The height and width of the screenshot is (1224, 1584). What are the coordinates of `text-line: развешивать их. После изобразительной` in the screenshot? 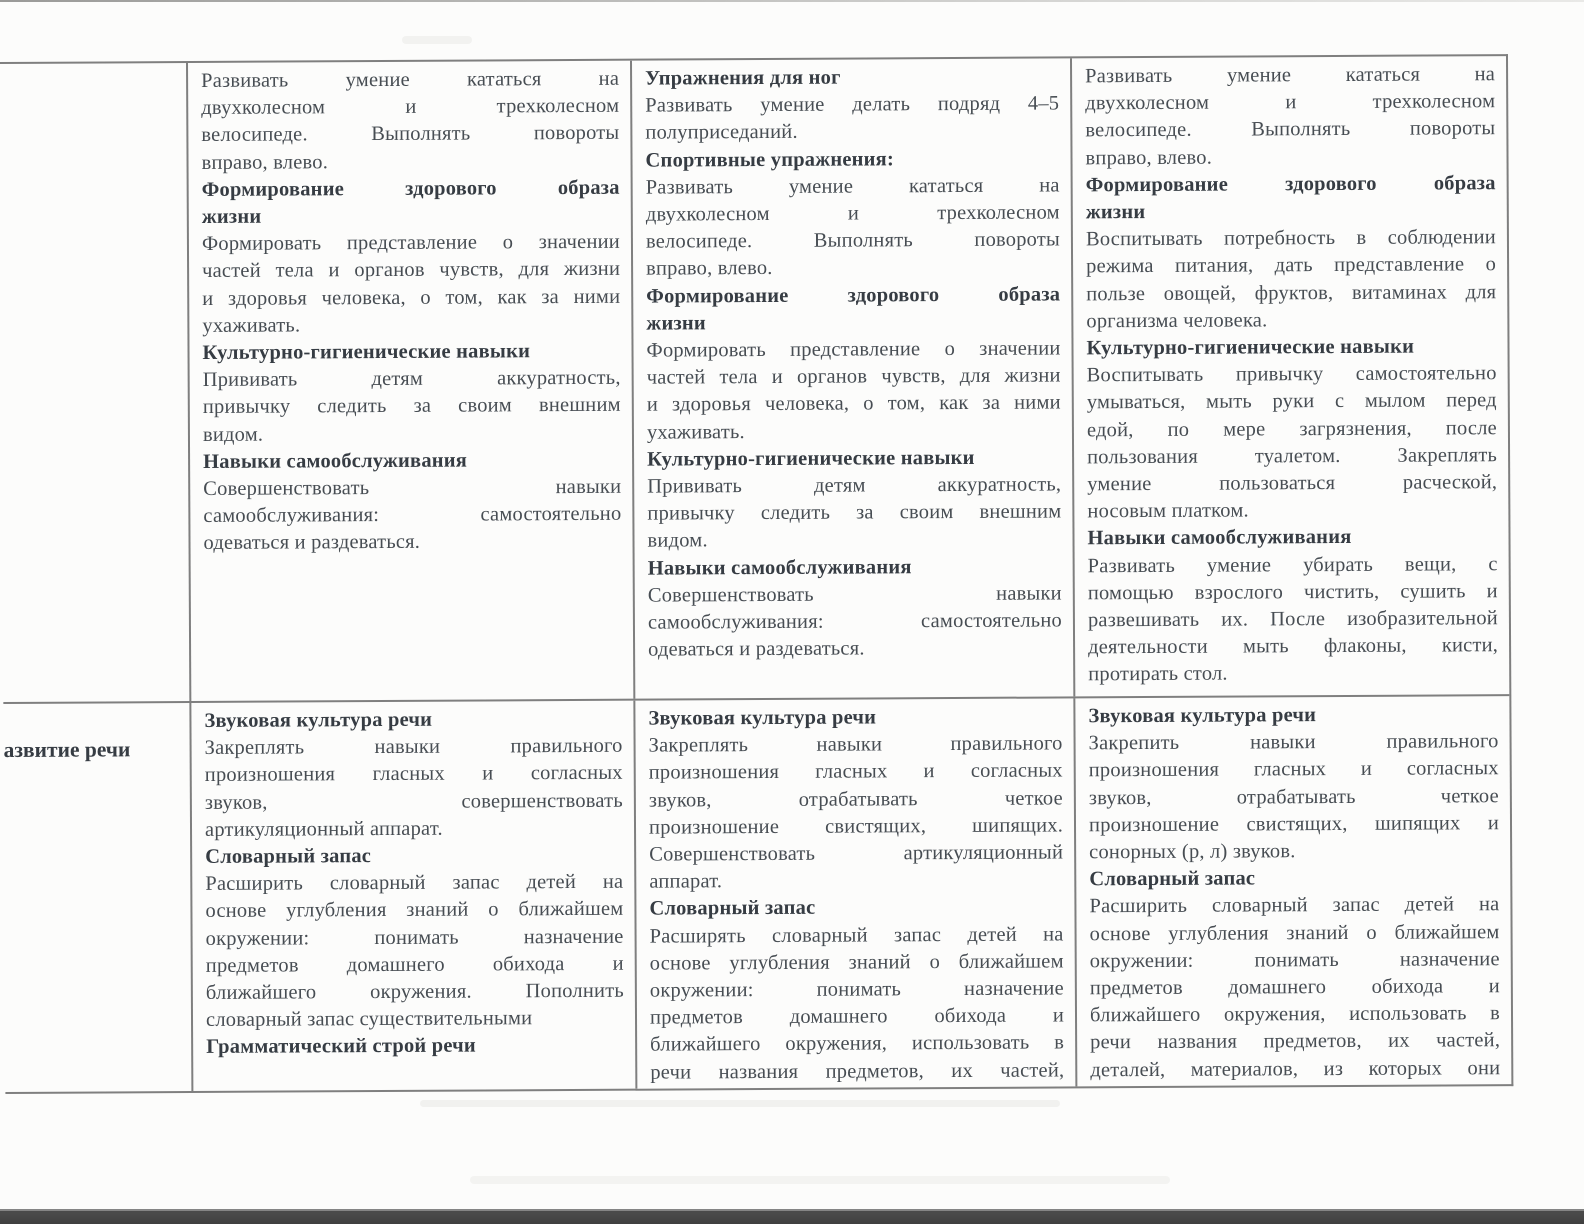 It's located at (1292, 619).